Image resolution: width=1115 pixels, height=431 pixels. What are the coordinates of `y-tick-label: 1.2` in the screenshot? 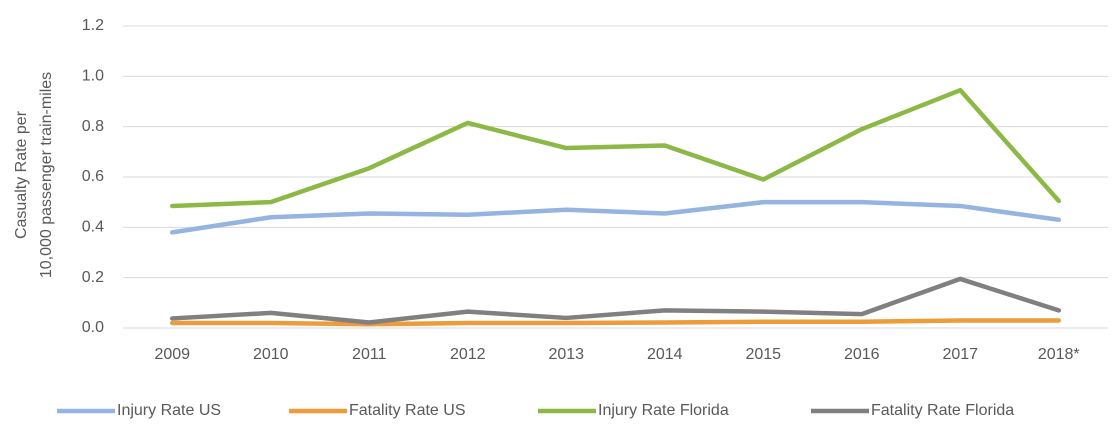 It's located at (93, 25).